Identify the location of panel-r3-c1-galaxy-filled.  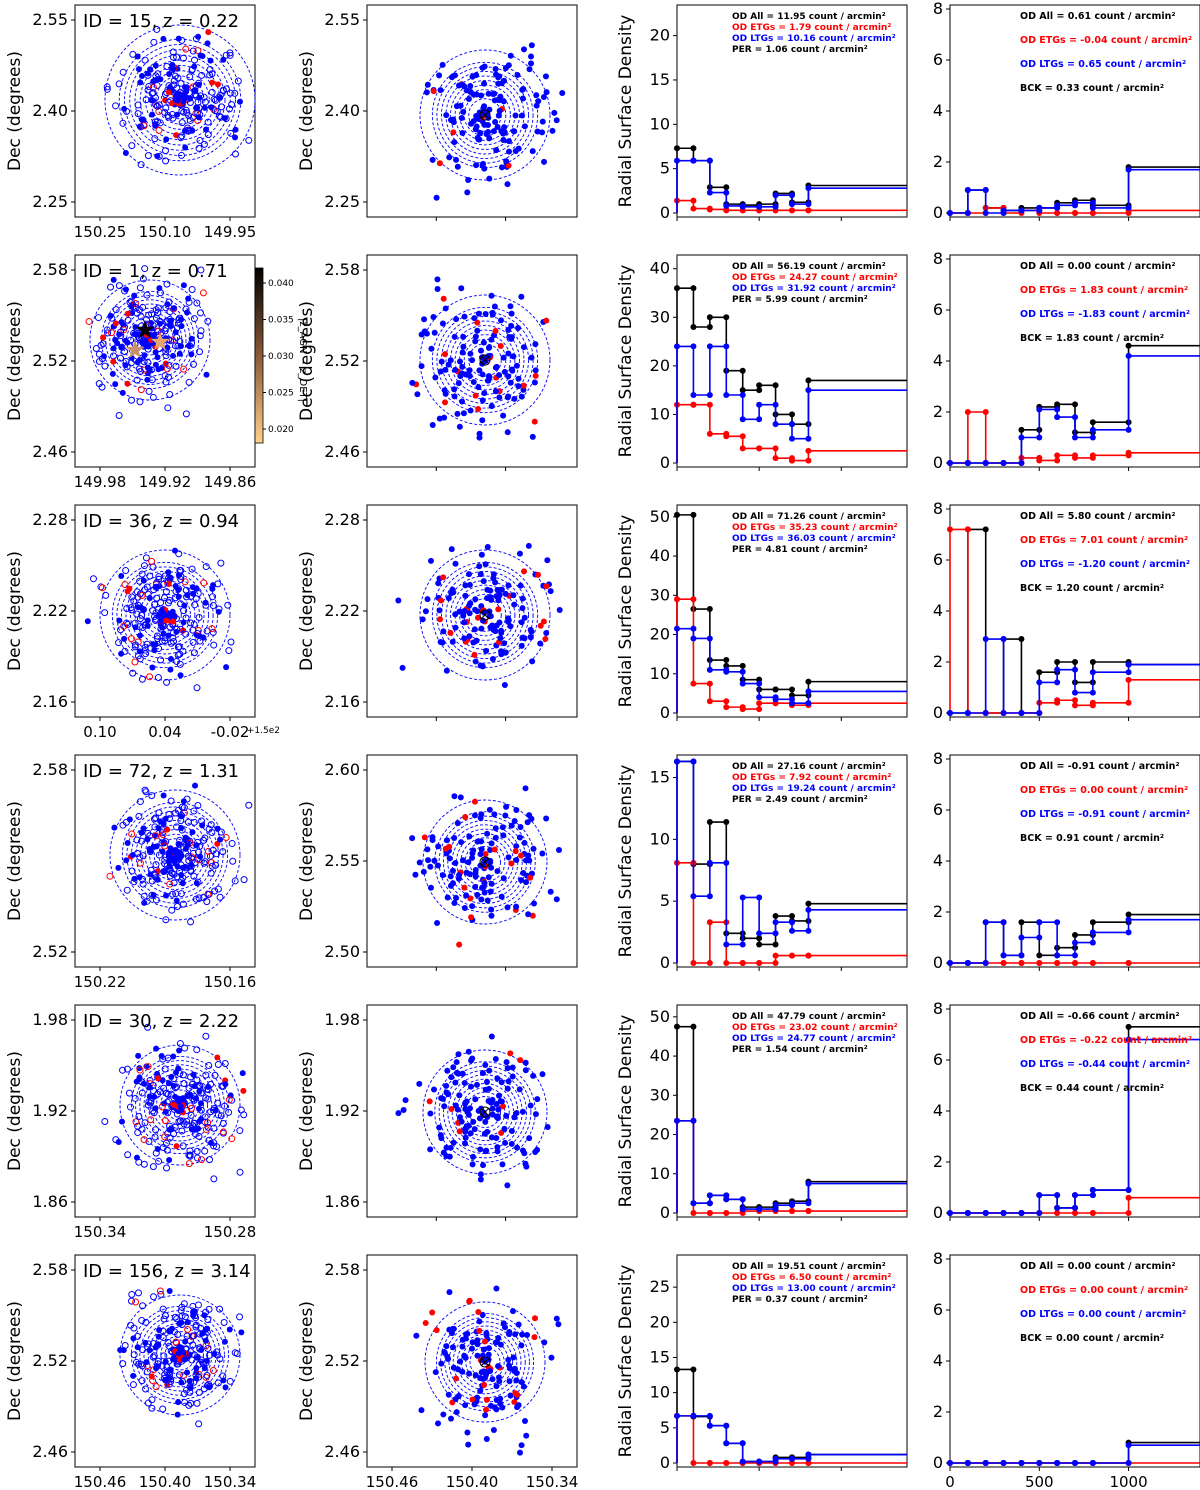
(121, 576).